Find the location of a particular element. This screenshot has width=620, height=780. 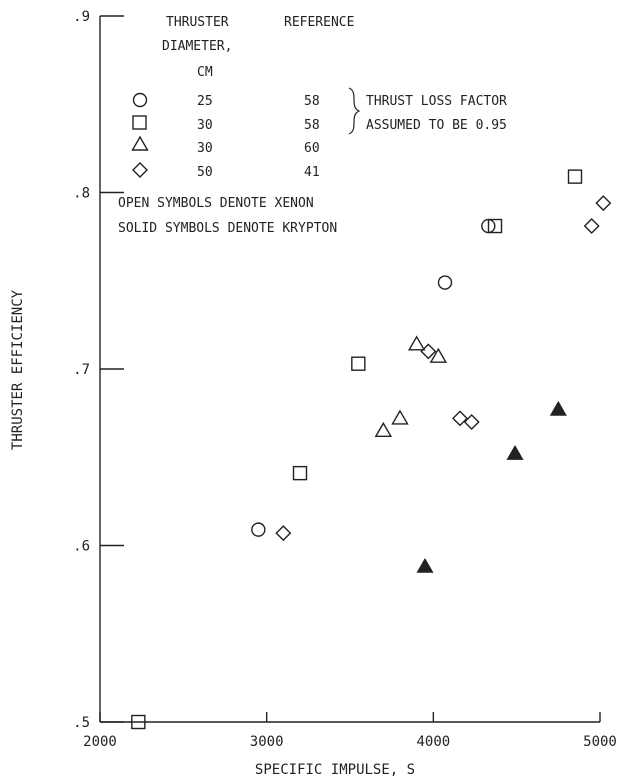

legend-diameter-2: 30 is located at coordinates (205, 148).